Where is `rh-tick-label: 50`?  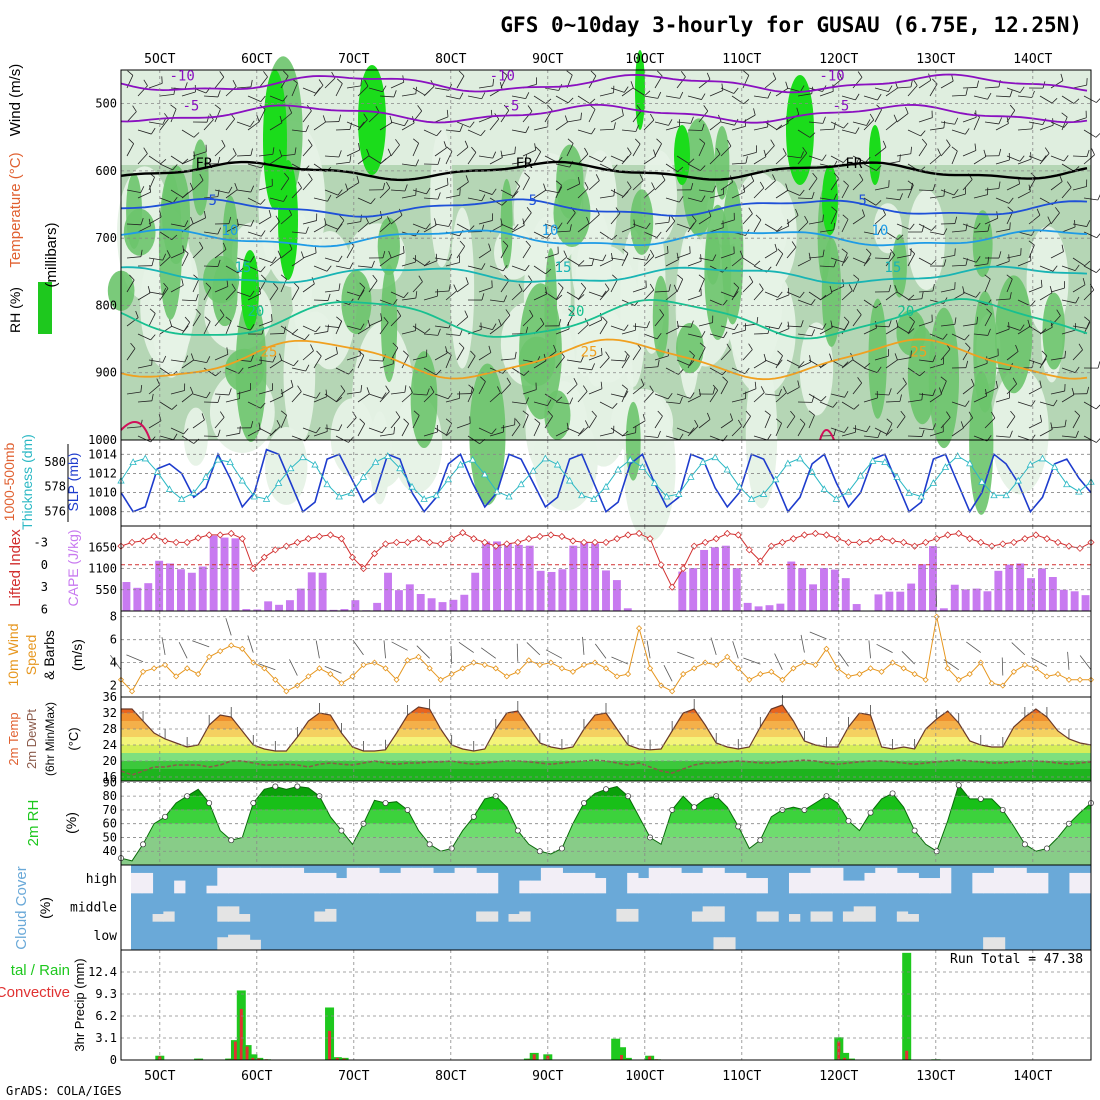
rh-tick-label: 50 is located at coordinates (110, 837).